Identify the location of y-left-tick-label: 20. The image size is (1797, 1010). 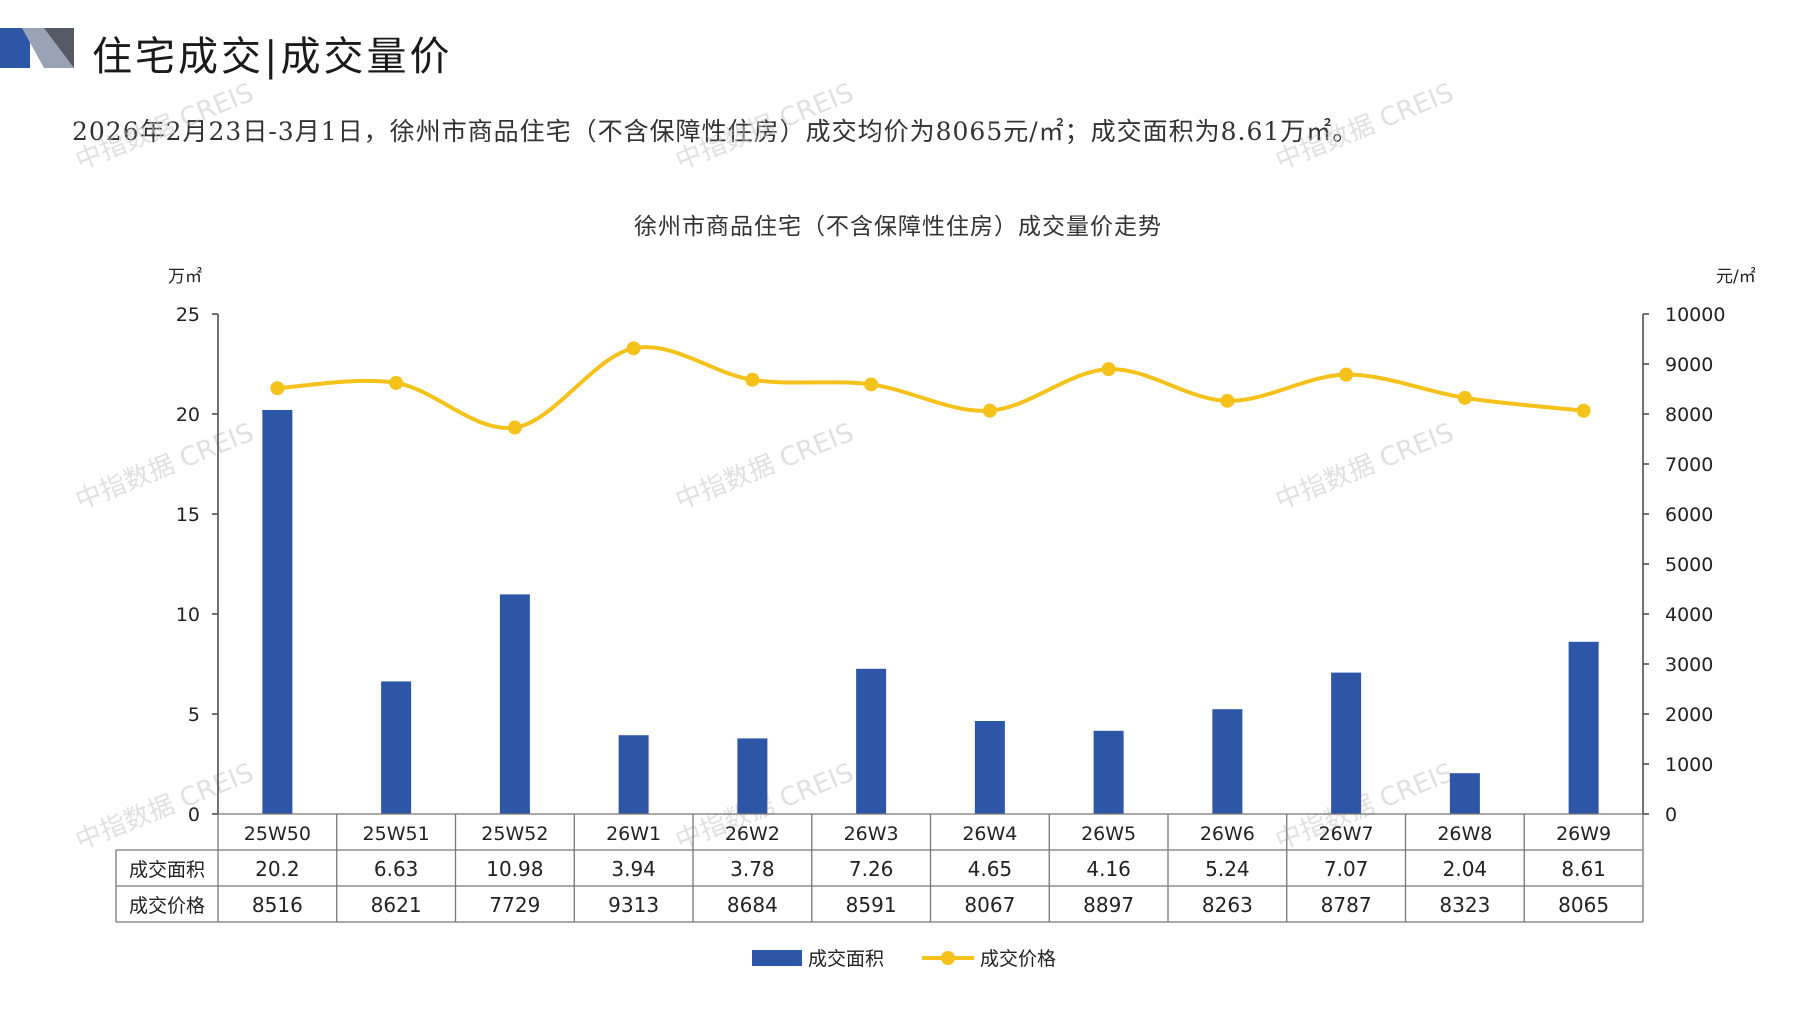
(188, 415).